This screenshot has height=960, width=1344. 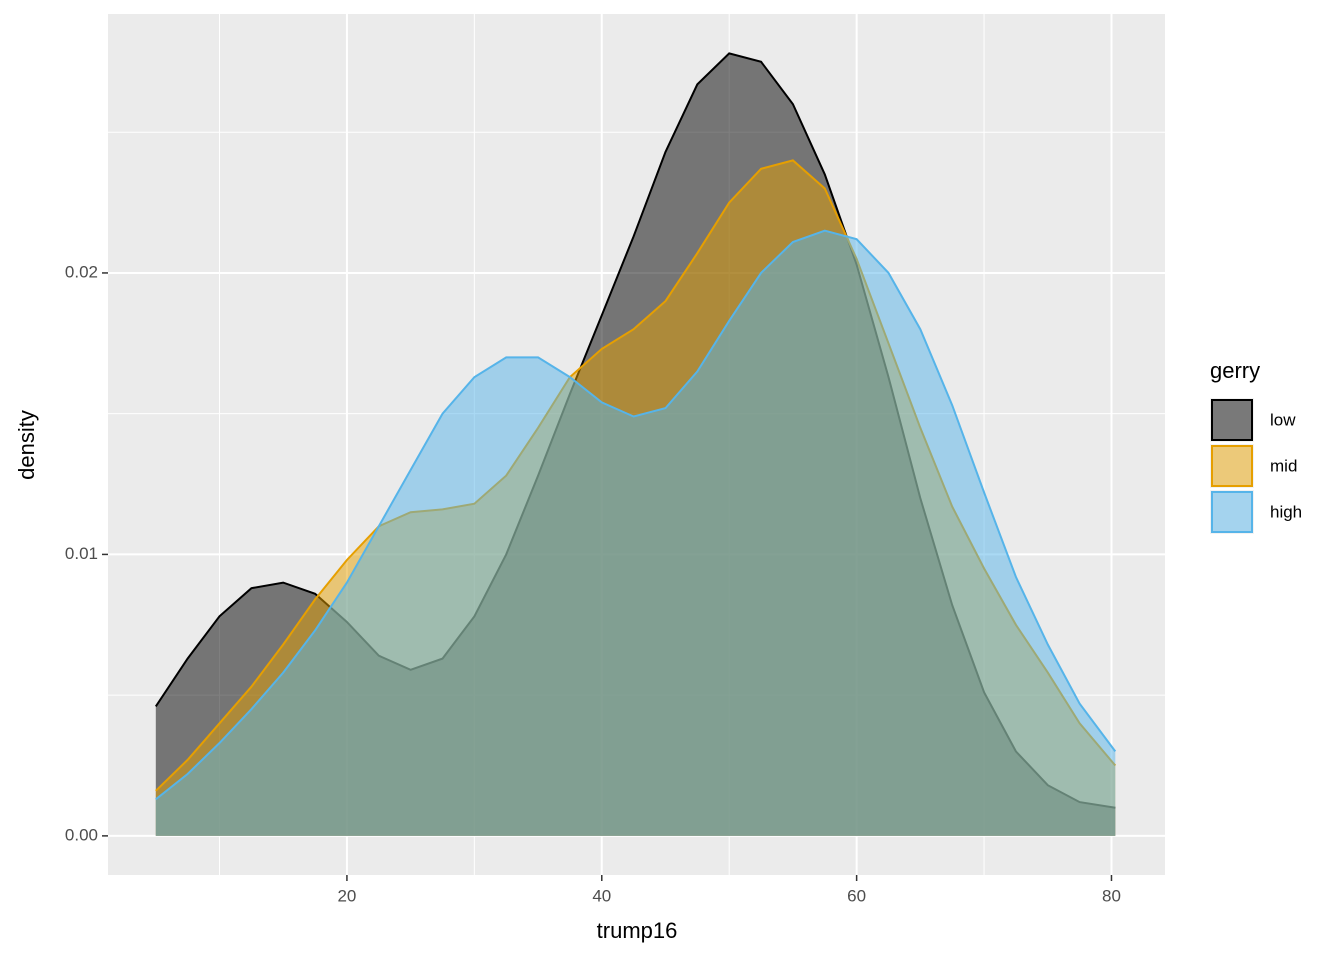 I want to click on y-tick-label: 0.02, so click(x=81, y=271).